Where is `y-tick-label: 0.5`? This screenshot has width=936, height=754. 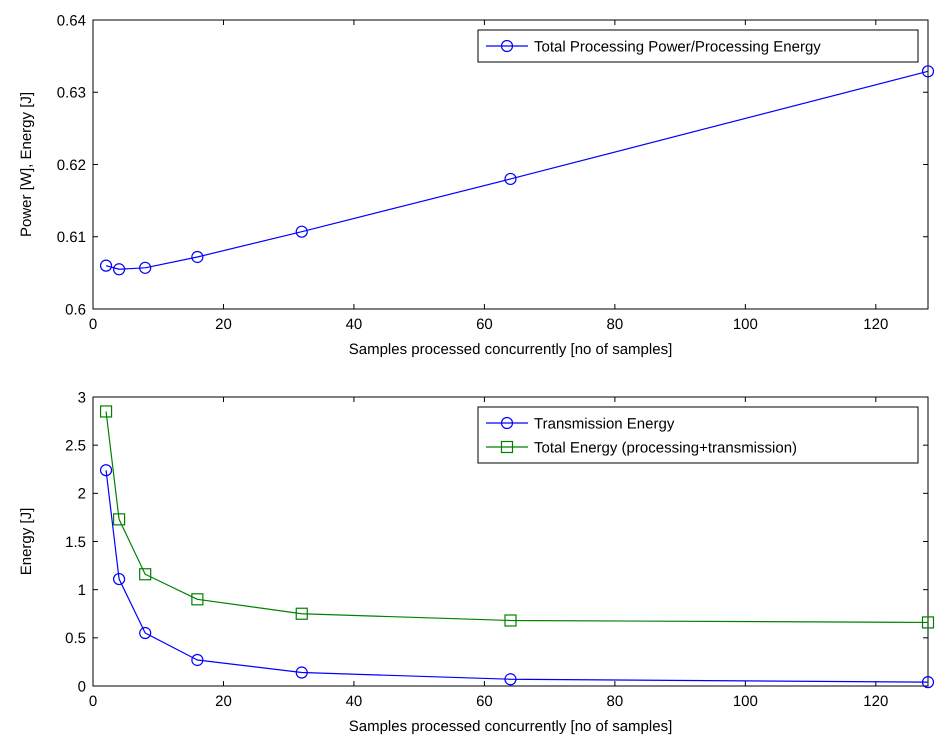
y-tick-label: 0.5 is located at coordinates (75, 639).